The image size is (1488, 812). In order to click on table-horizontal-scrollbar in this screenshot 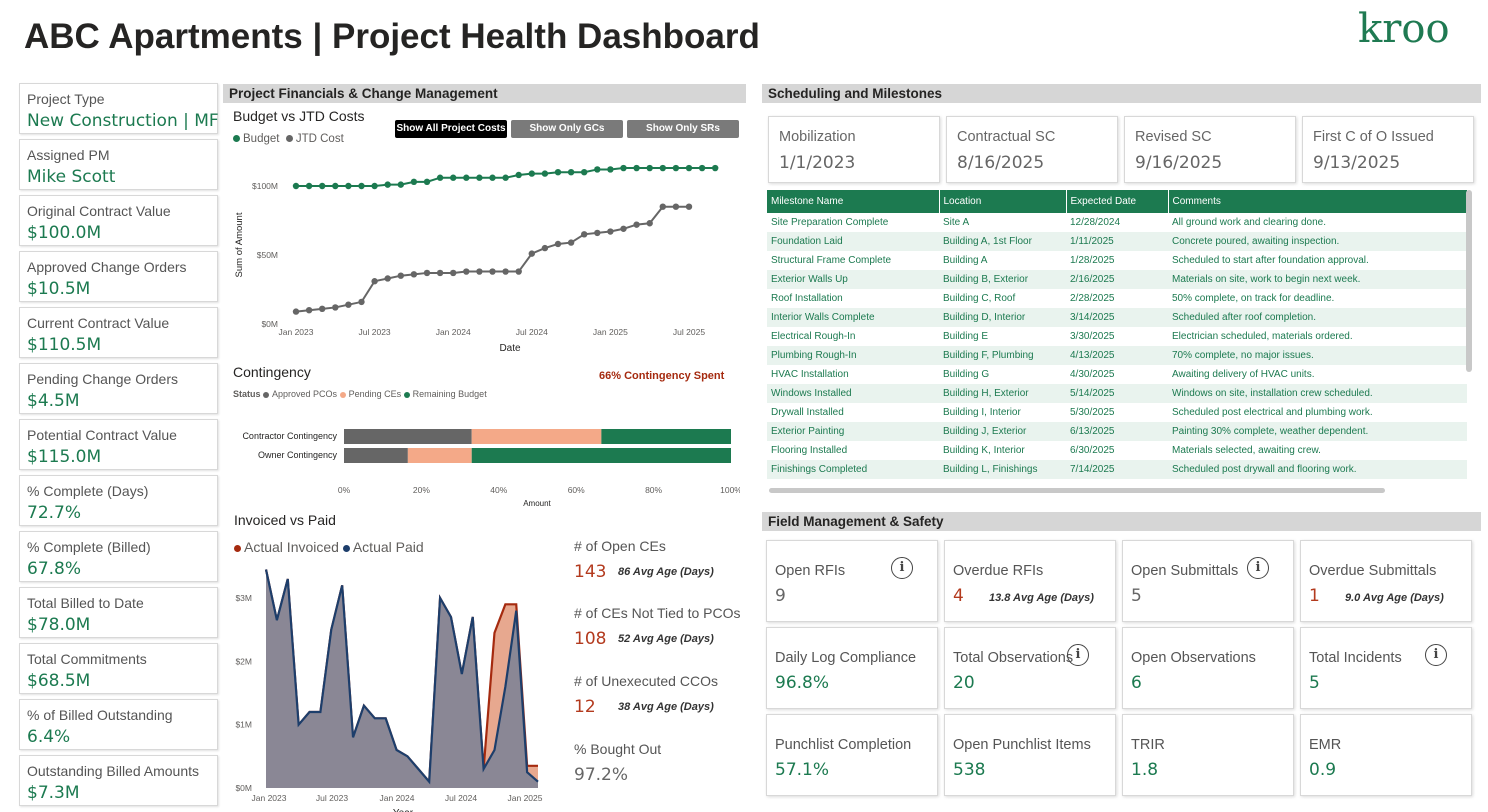, I will do `click(1077, 490)`.